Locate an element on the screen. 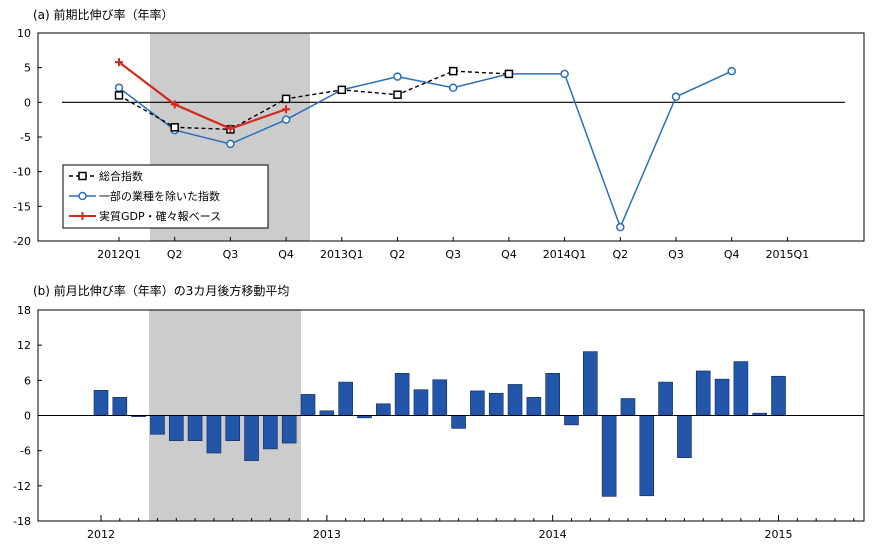 This screenshot has height=546, width=880. panel-b-ytick-label: 18 is located at coordinates (24, 310).